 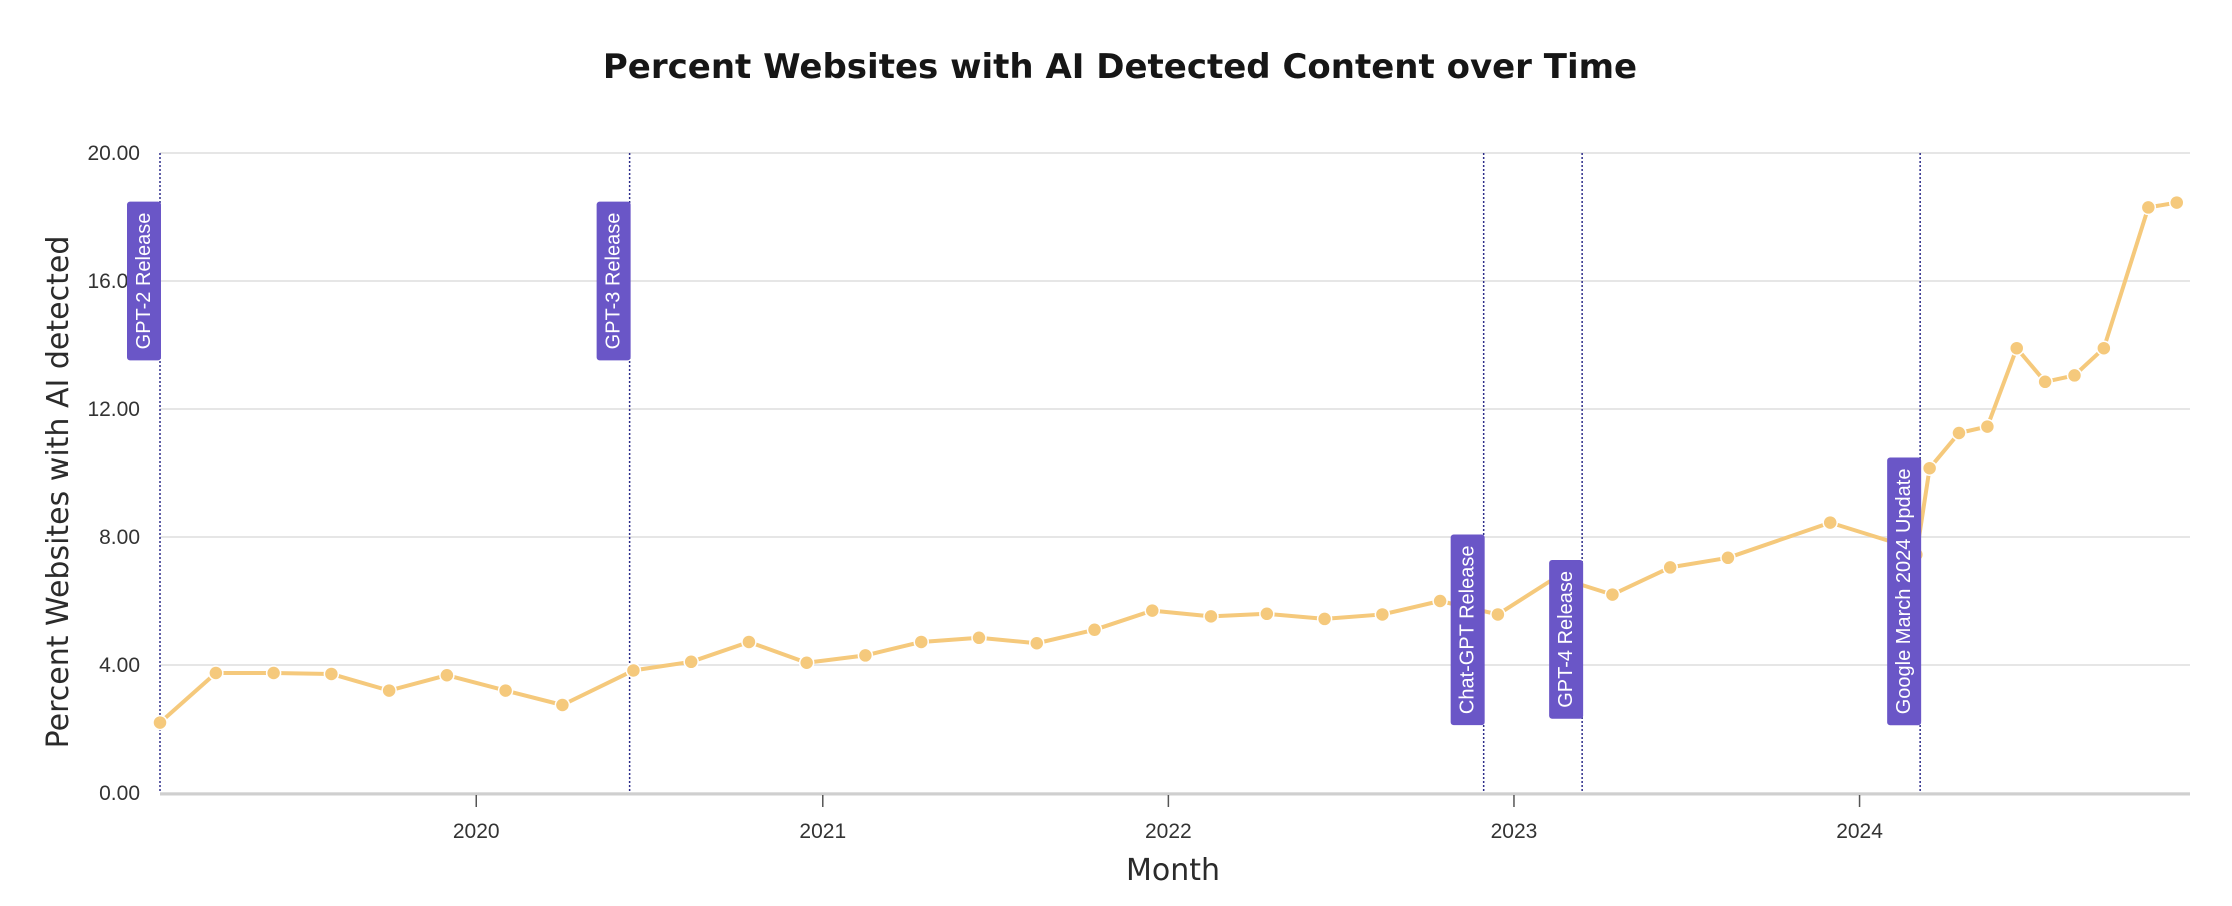 I want to click on event-label-text: GPT-3 Release, so click(x=614, y=281).